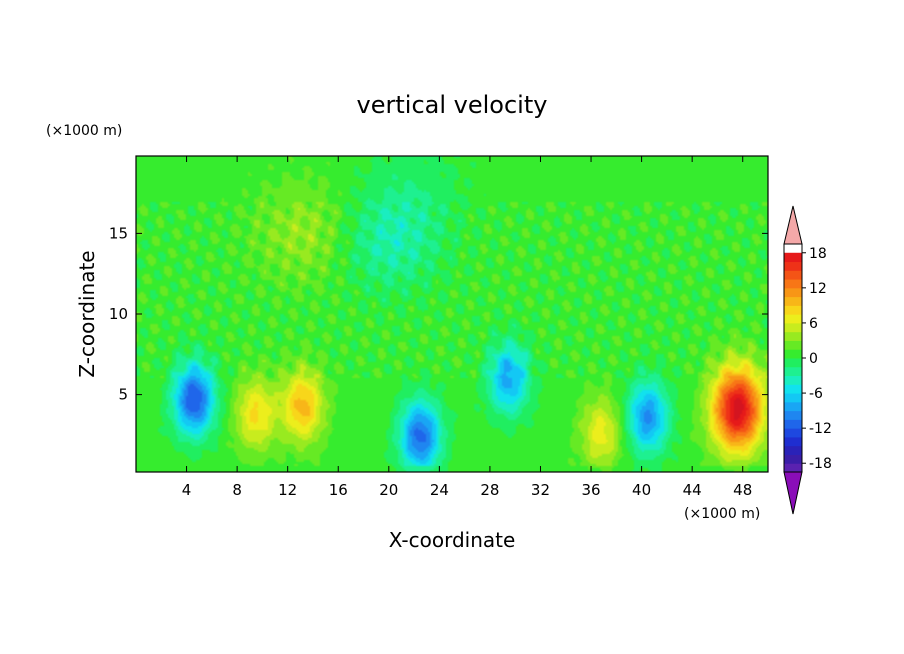  What do you see at coordinates (452, 105) in the screenshot?
I see `chart-title: vertical velocity` at bounding box center [452, 105].